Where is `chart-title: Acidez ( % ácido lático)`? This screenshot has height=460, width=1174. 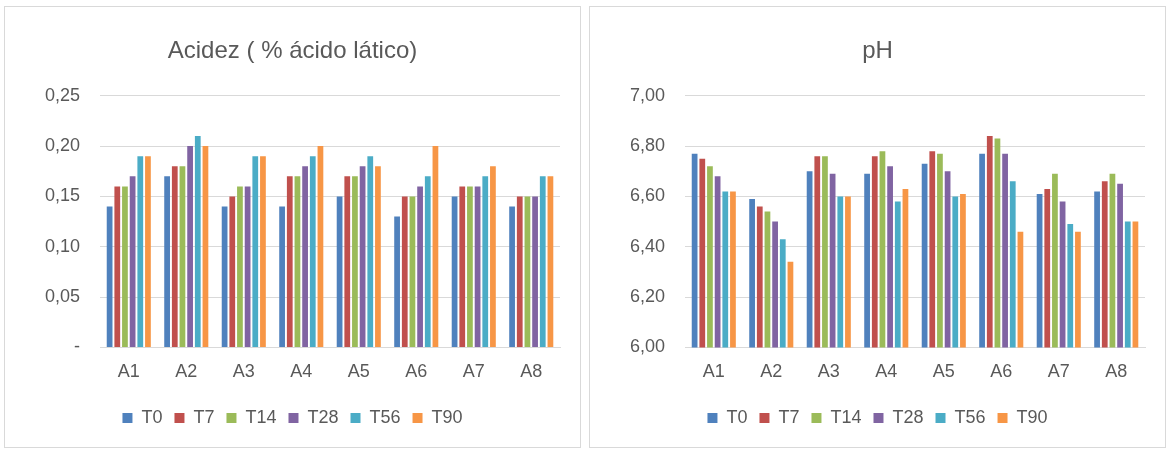 chart-title: Acidez ( % ácido lático) is located at coordinates (292, 50).